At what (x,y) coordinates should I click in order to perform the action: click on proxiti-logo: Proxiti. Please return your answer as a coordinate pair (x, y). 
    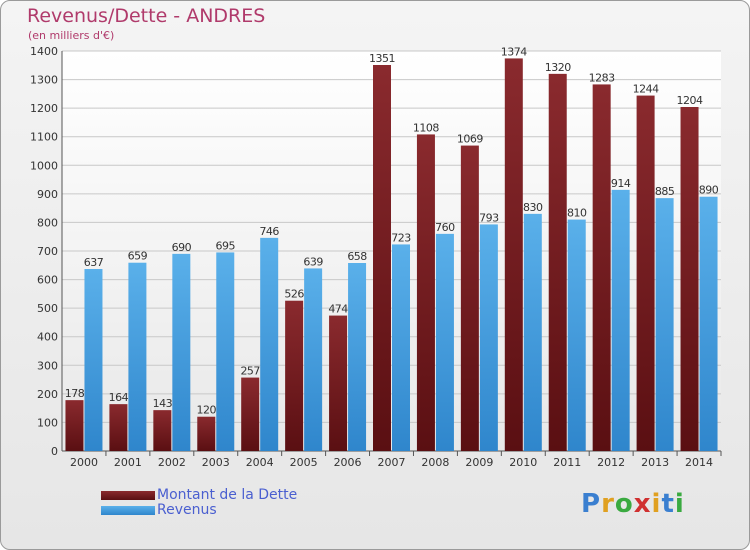
    Looking at the image, I should click on (633, 504).